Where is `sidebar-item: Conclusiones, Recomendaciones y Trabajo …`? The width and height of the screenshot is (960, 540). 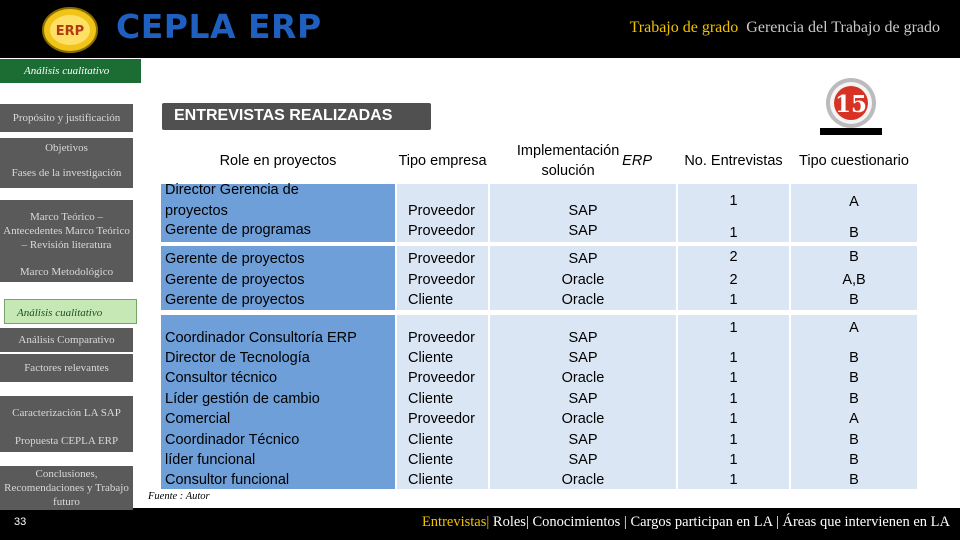 sidebar-item: Conclusiones, Recomendaciones y Trabajo … is located at coordinates (66, 488).